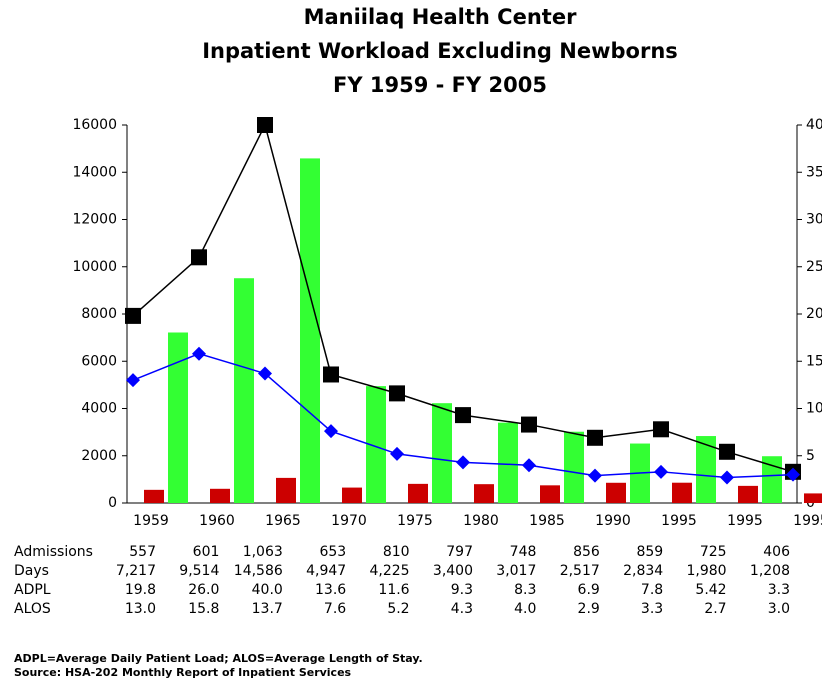  Describe the element at coordinates (258, 571) in the screenshot. I see `table-cell: 14,586` at that location.